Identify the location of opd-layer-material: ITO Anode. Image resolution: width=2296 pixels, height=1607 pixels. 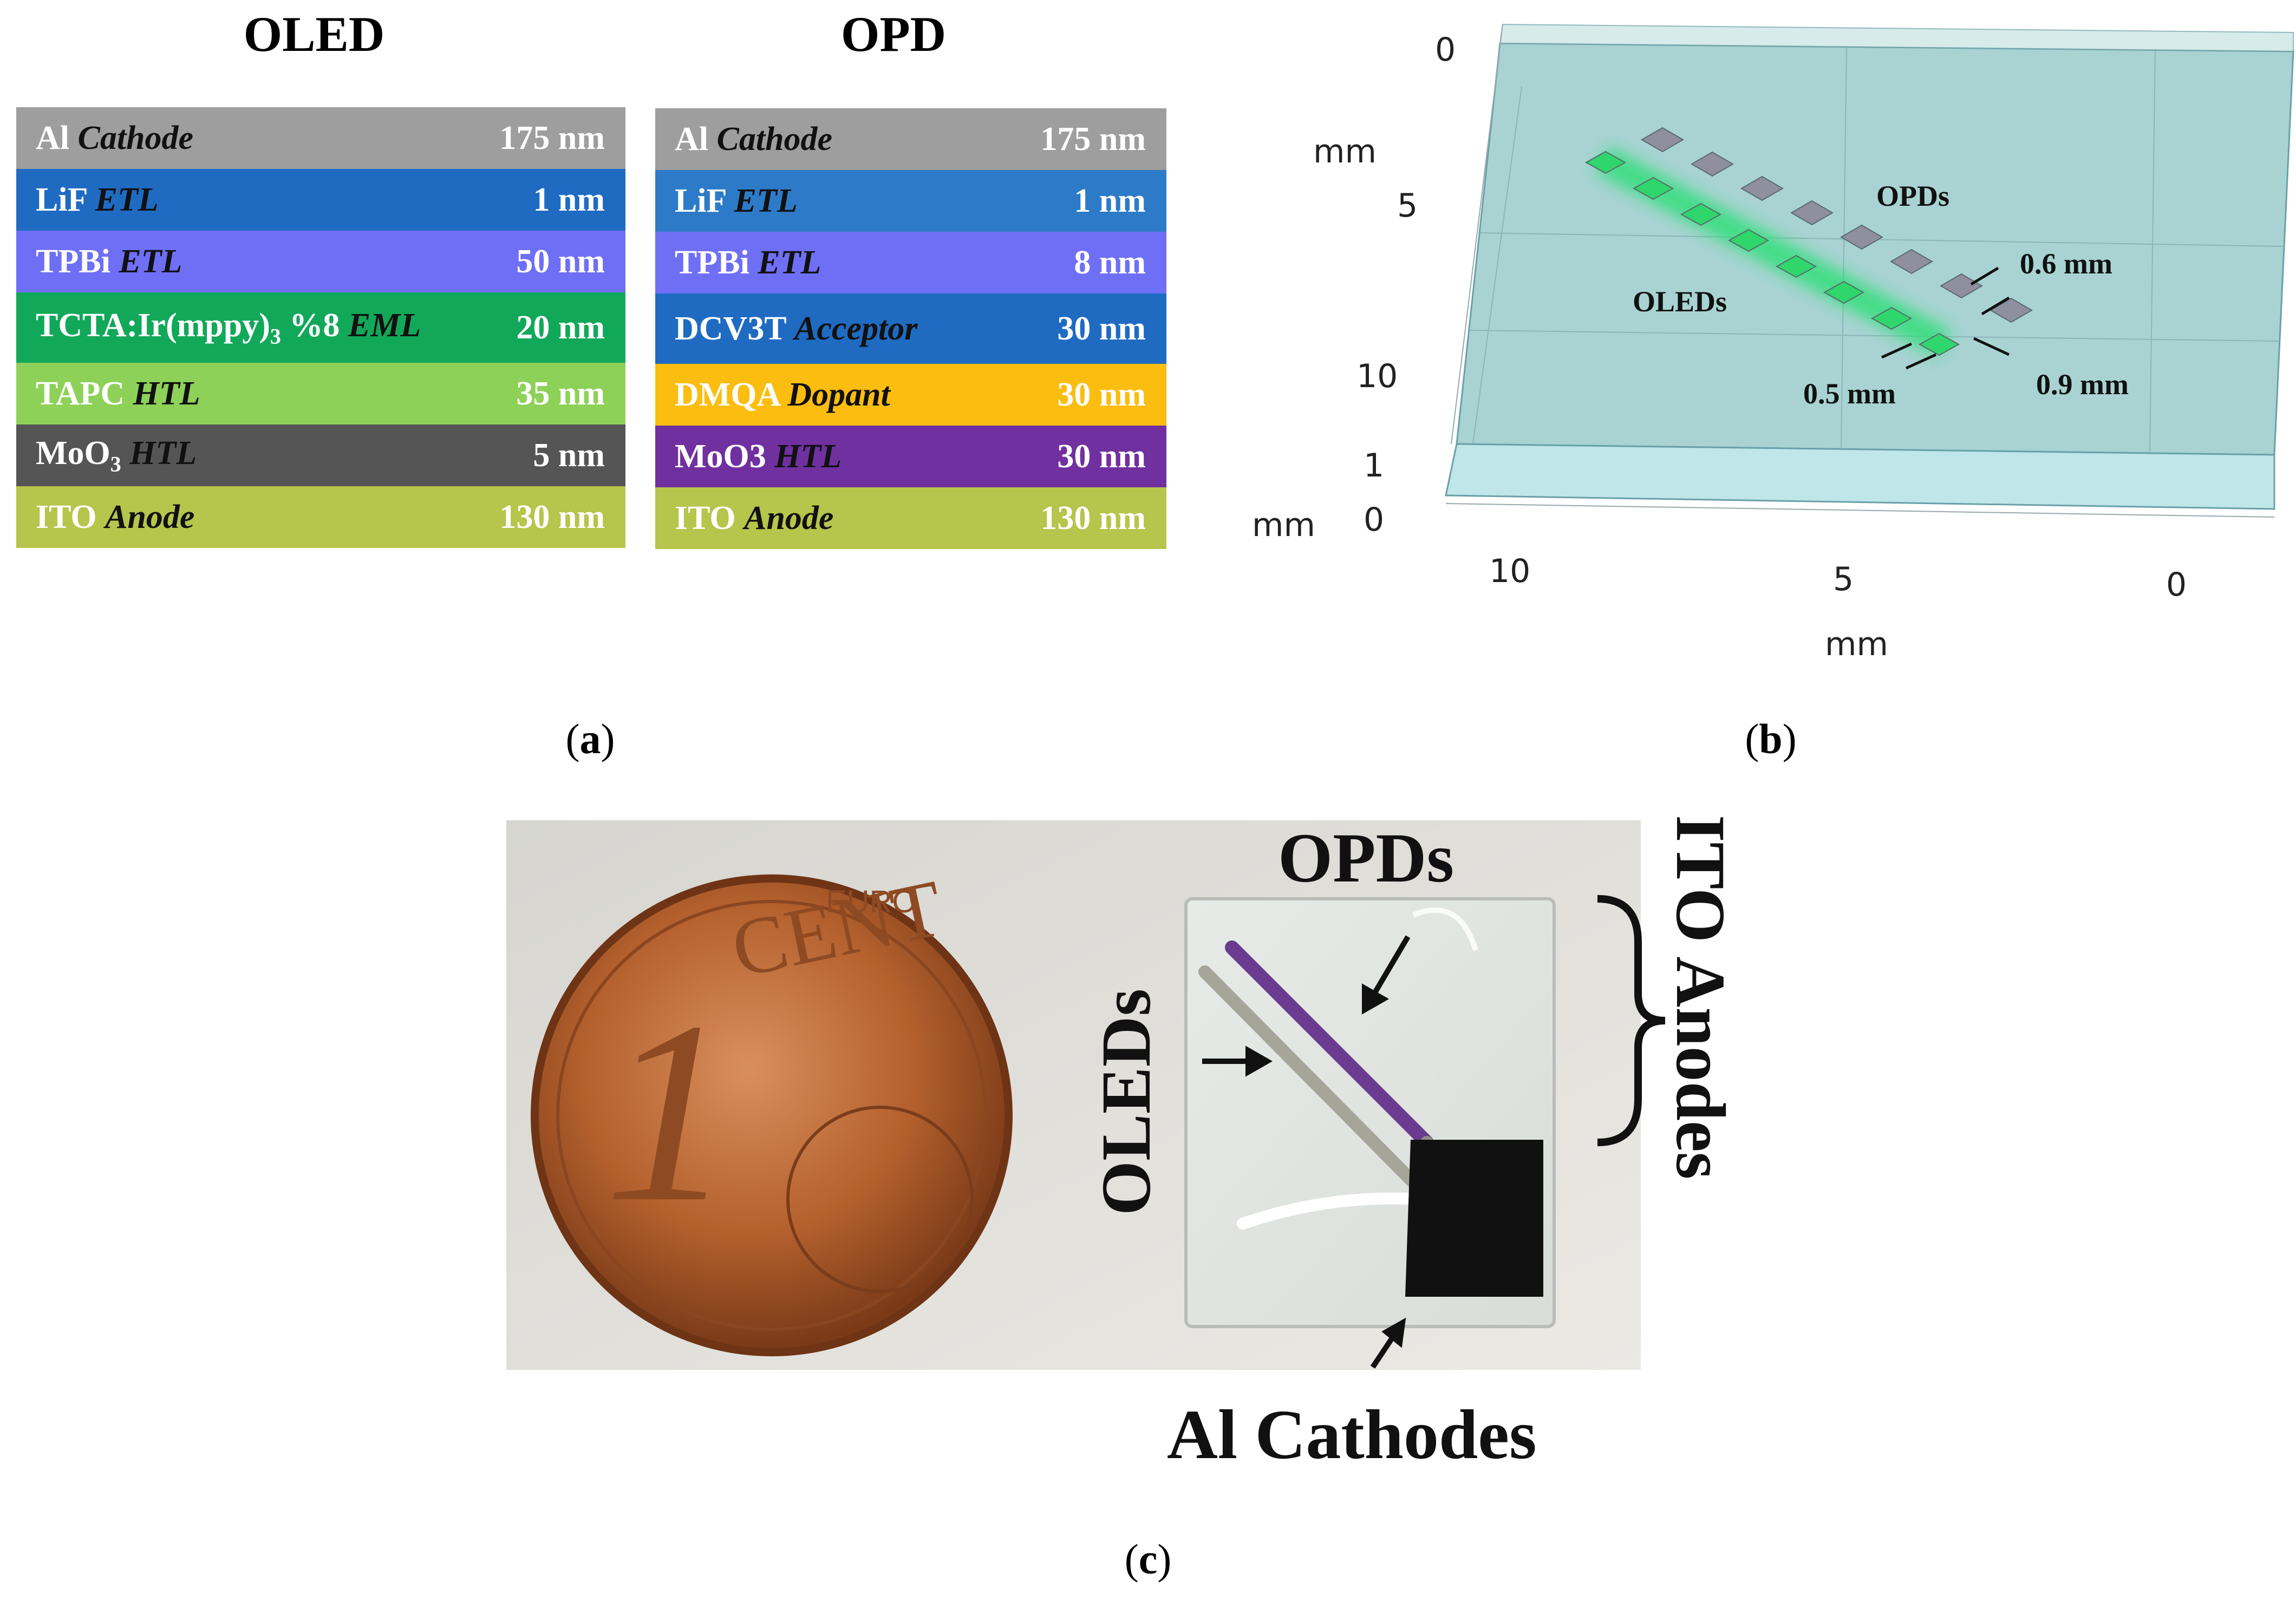
(754, 518).